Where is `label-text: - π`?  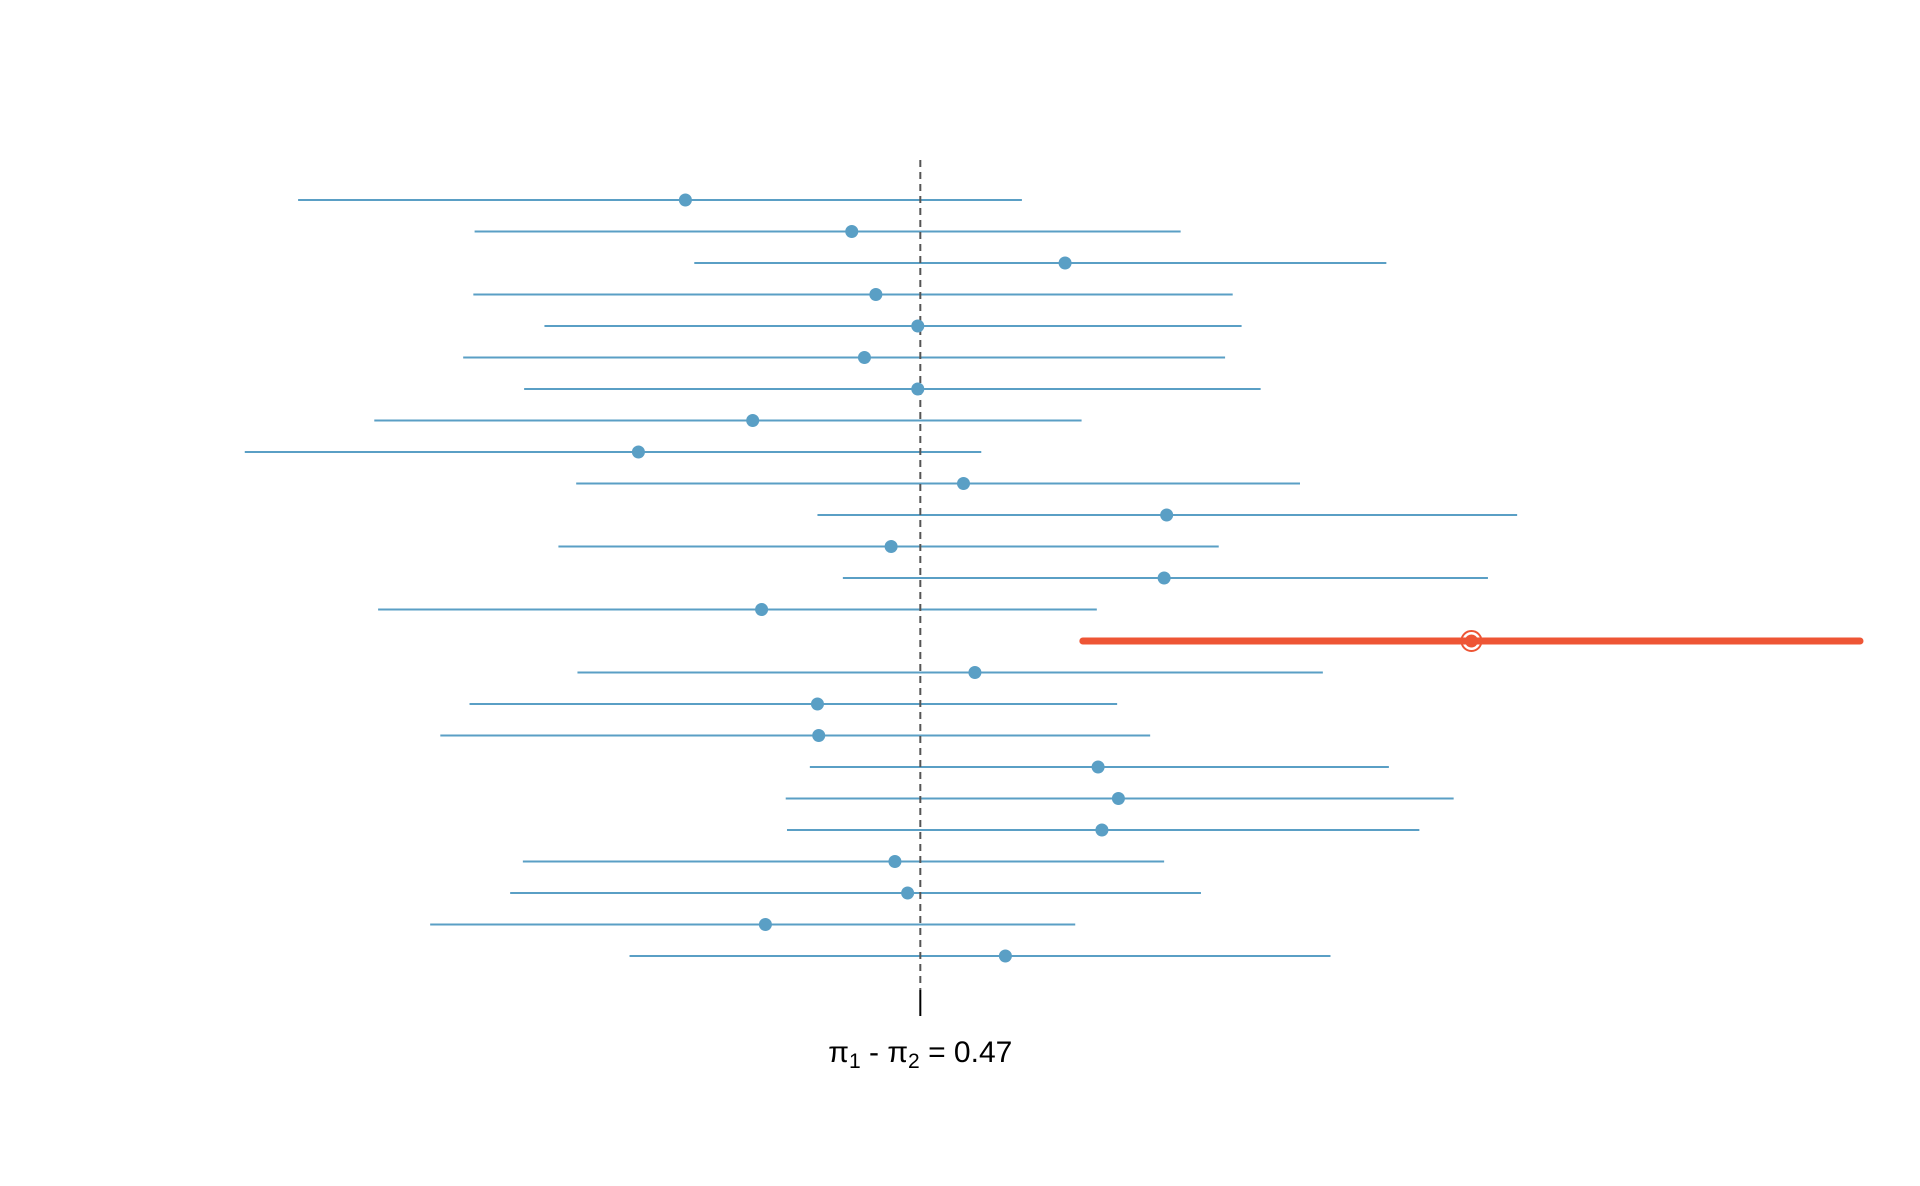
label-text: - π is located at coordinates (884, 1052).